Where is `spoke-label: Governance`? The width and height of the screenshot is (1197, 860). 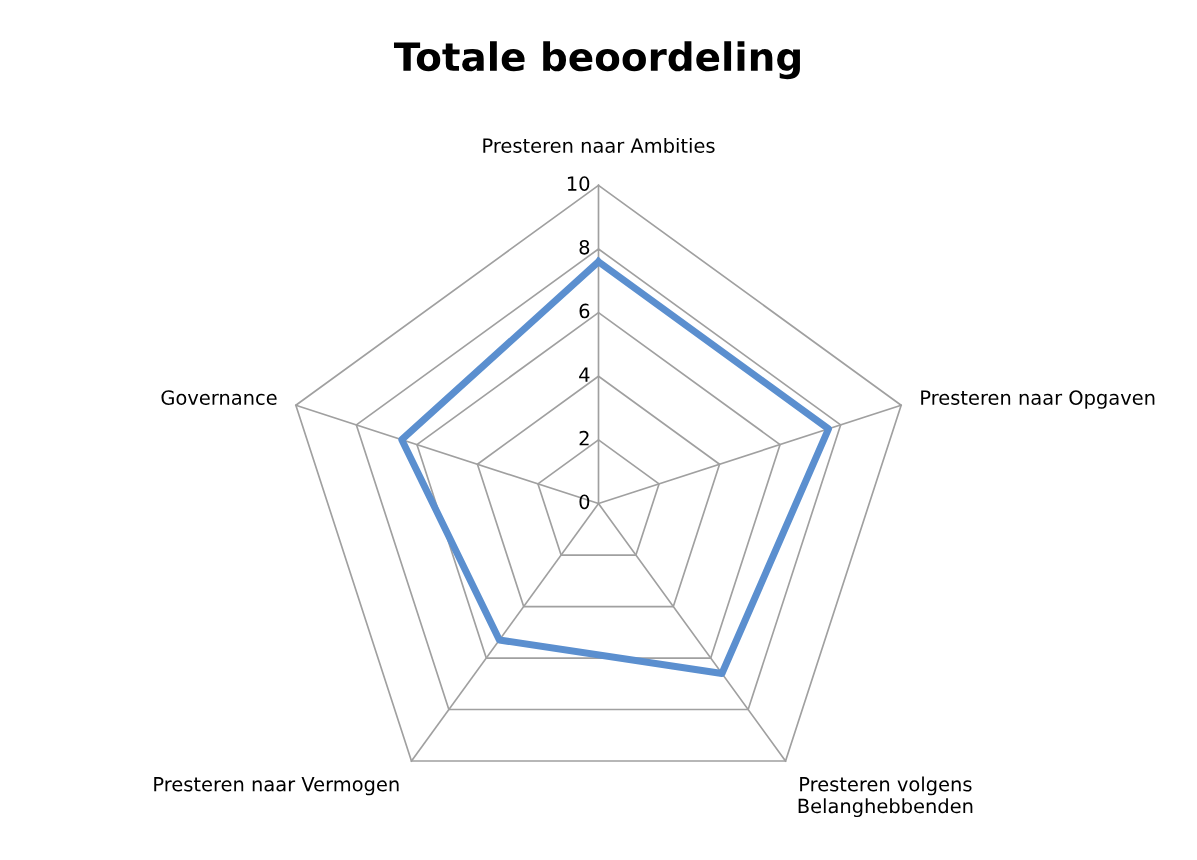
spoke-label: Governance is located at coordinates (219, 397).